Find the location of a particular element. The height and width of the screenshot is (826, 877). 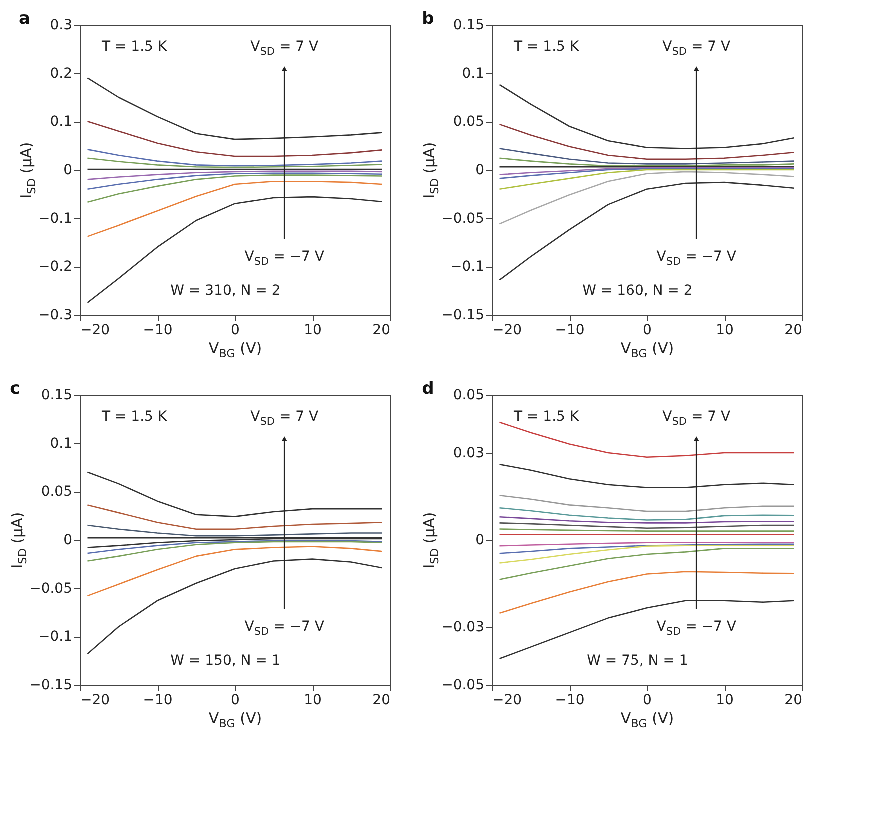

annotation: W = 310, N = 2 is located at coordinates (225, 291).